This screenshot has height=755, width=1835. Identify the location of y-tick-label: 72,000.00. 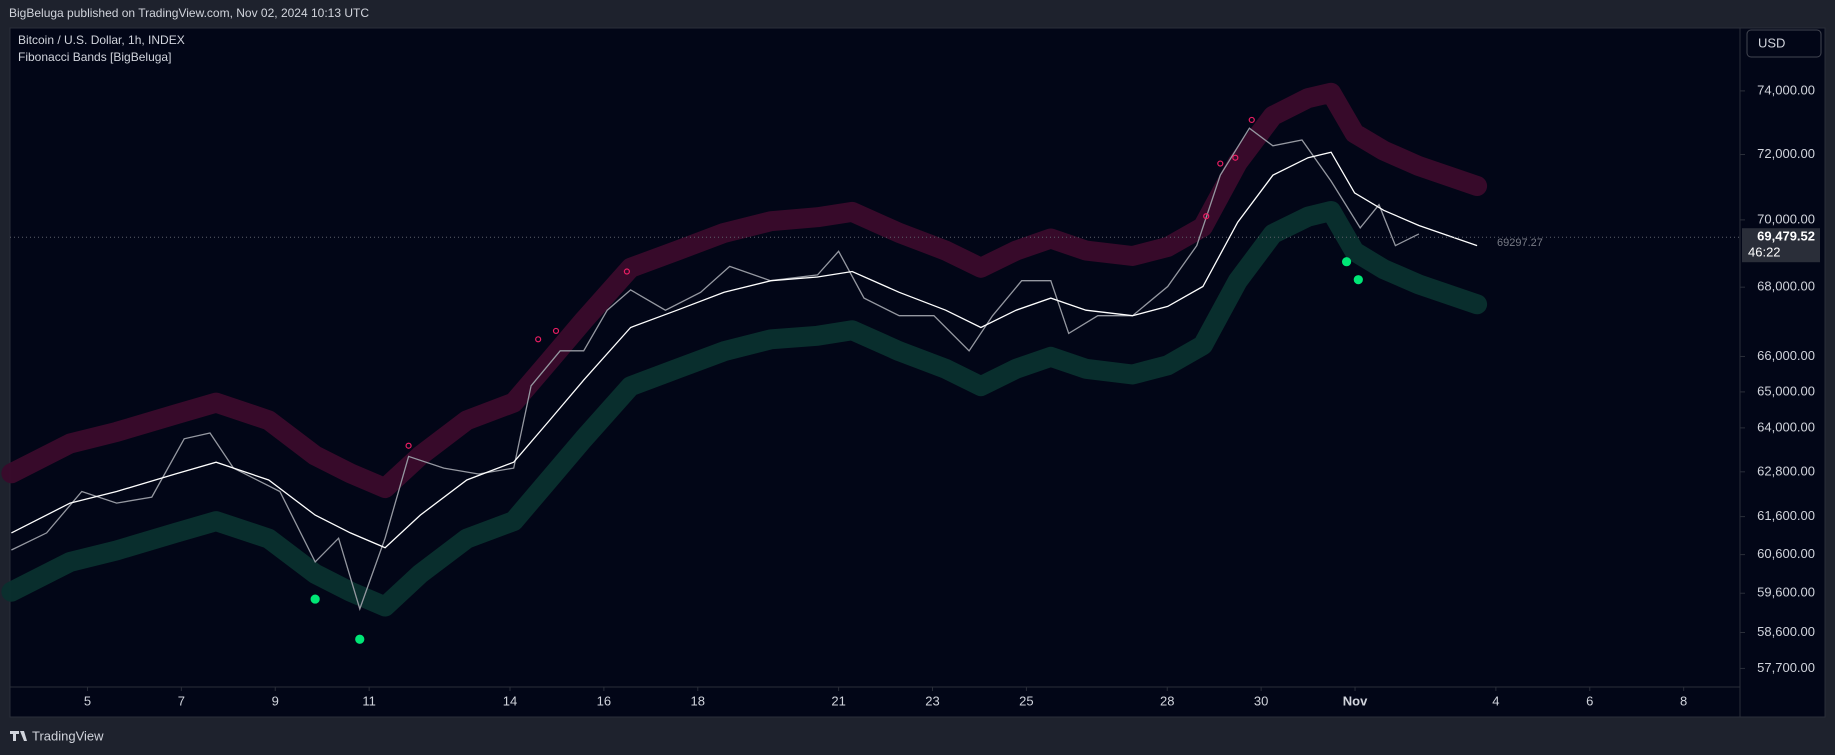
(1786, 153).